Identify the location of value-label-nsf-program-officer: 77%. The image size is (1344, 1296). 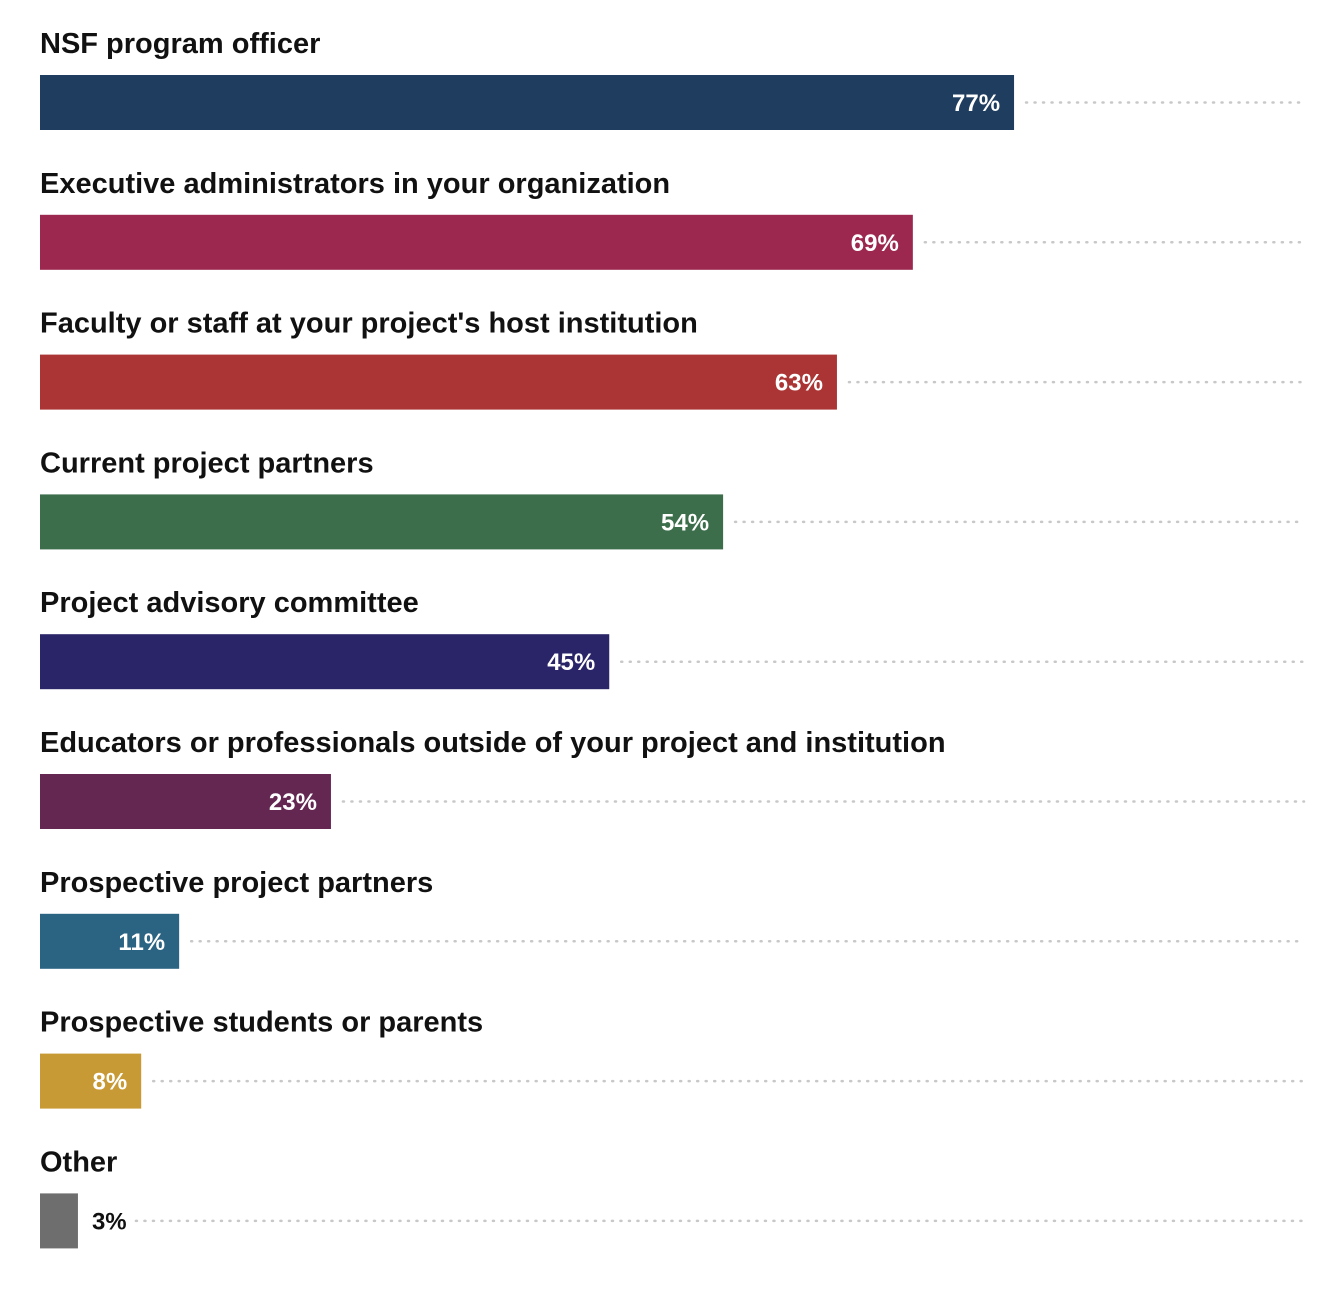
(976, 103).